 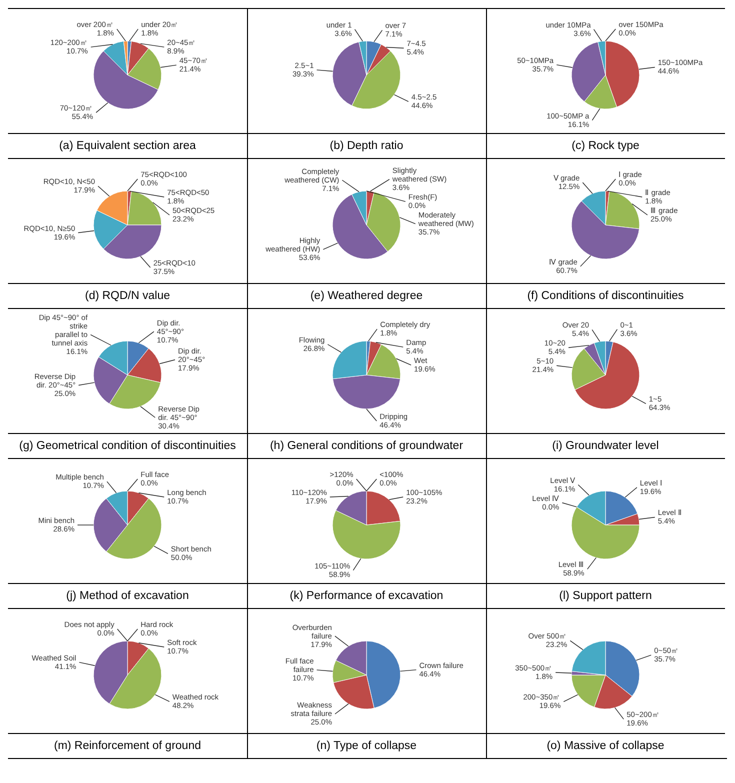 What do you see at coordinates (127, 595) in the screenshot?
I see `text: (j) Method of excavation` at bounding box center [127, 595].